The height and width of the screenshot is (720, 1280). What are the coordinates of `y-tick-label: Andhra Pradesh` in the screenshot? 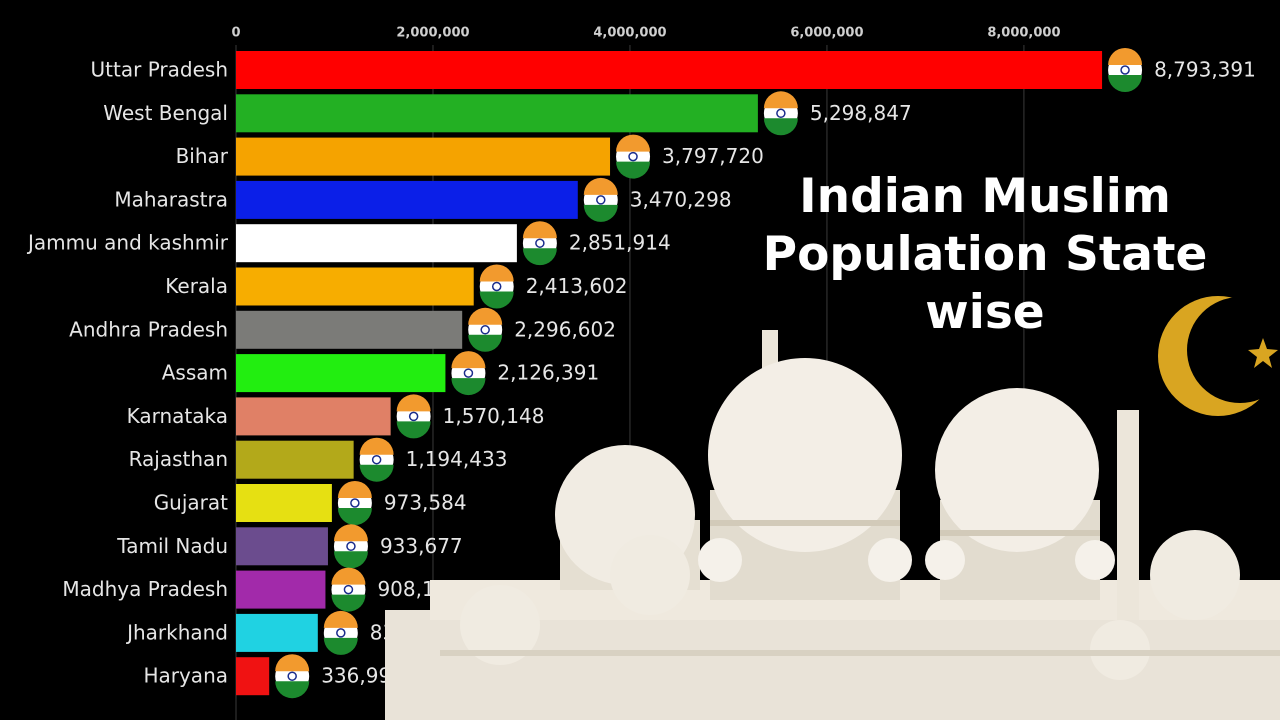 It's located at (148, 329).